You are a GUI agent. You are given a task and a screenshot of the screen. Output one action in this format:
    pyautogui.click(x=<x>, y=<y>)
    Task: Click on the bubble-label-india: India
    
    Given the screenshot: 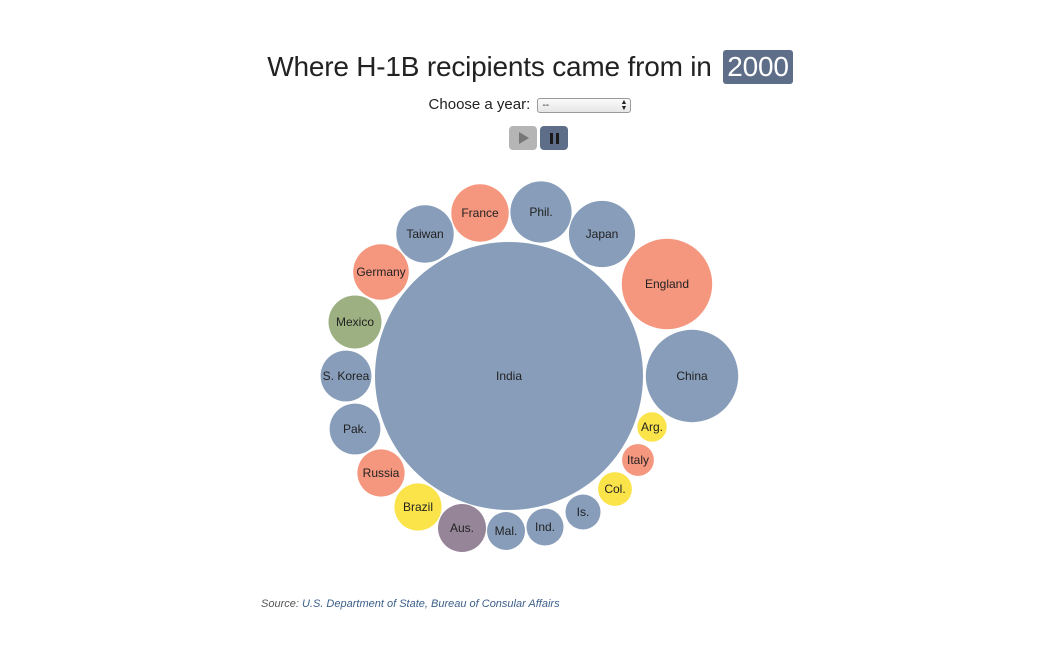 What is the action you would take?
    pyautogui.click(x=509, y=376)
    